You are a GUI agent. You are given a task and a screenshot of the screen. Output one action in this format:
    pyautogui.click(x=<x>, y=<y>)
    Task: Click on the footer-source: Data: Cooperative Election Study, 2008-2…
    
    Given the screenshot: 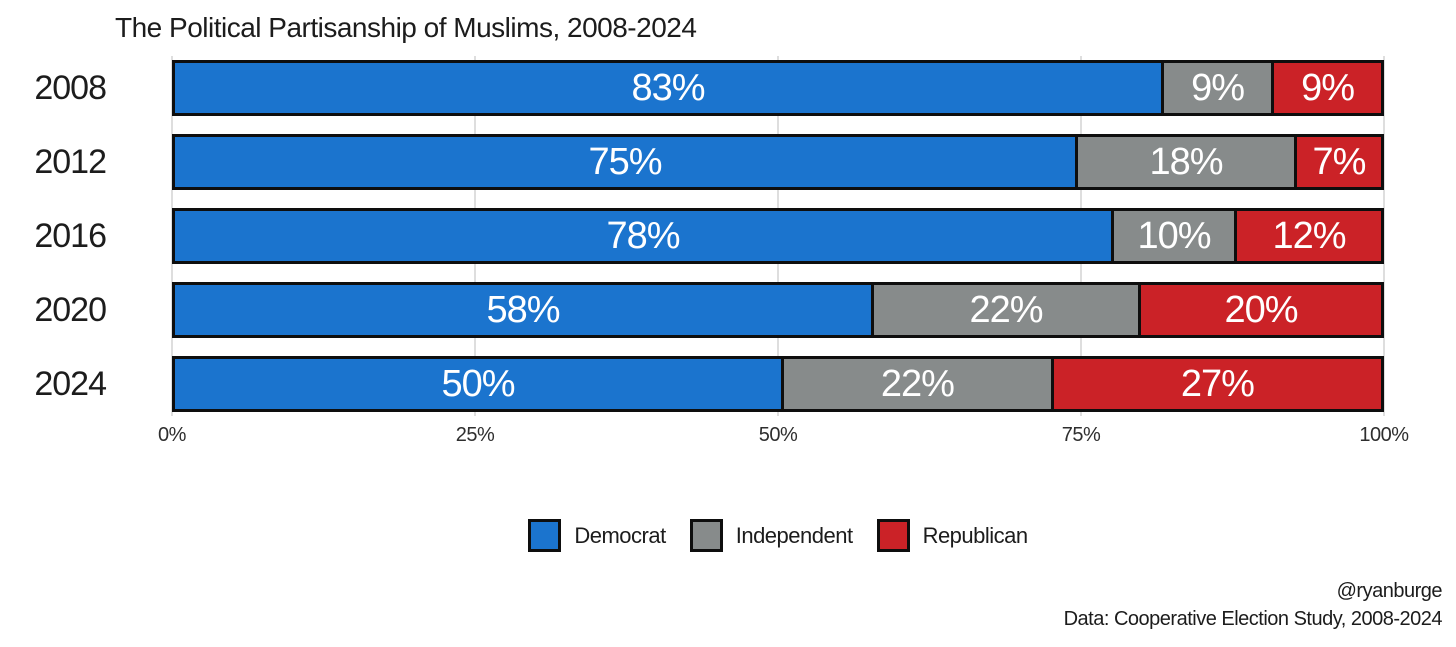 What is the action you would take?
    pyautogui.click(x=1253, y=619)
    